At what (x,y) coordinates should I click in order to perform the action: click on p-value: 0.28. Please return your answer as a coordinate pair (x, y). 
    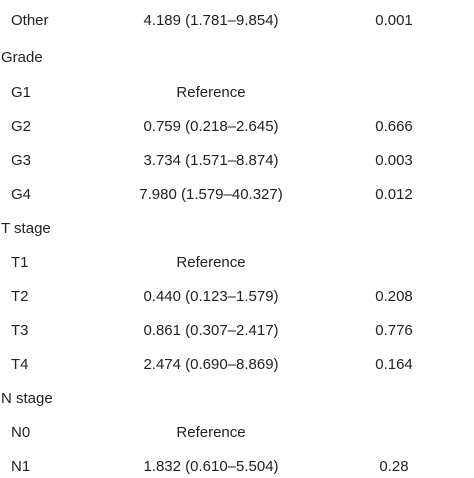
    Looking at the image, I should click on (394, 466).